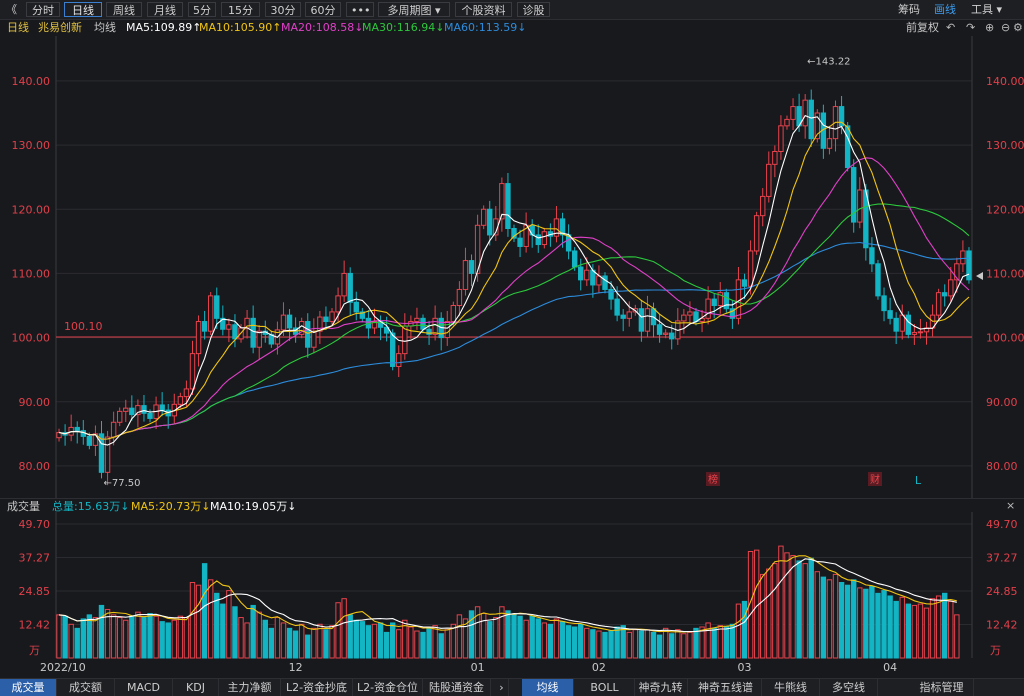 This screenshot has height=696, width=1024. What do you see at coordinates (945, 9) in the screenshot?
I see `toolbar-right-1: 画线` at bounding box center [945, 9].